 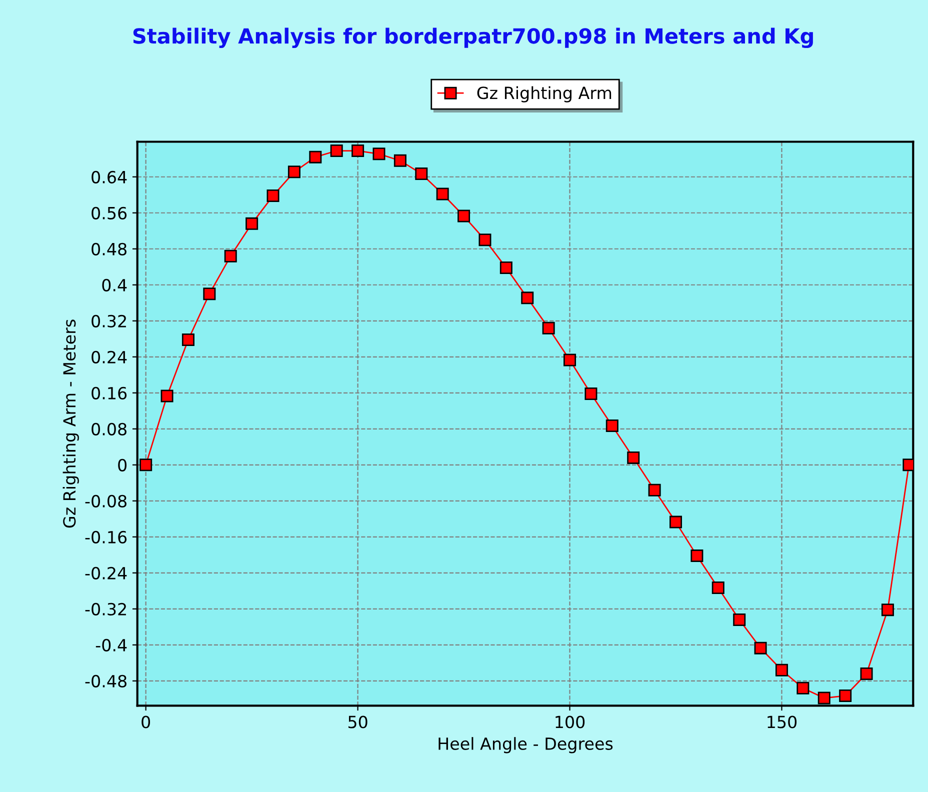 I want to click on chart-title: Stability Analysis for borderpatr700.p98 in Meters and Kg, so click(x=473, y=38).